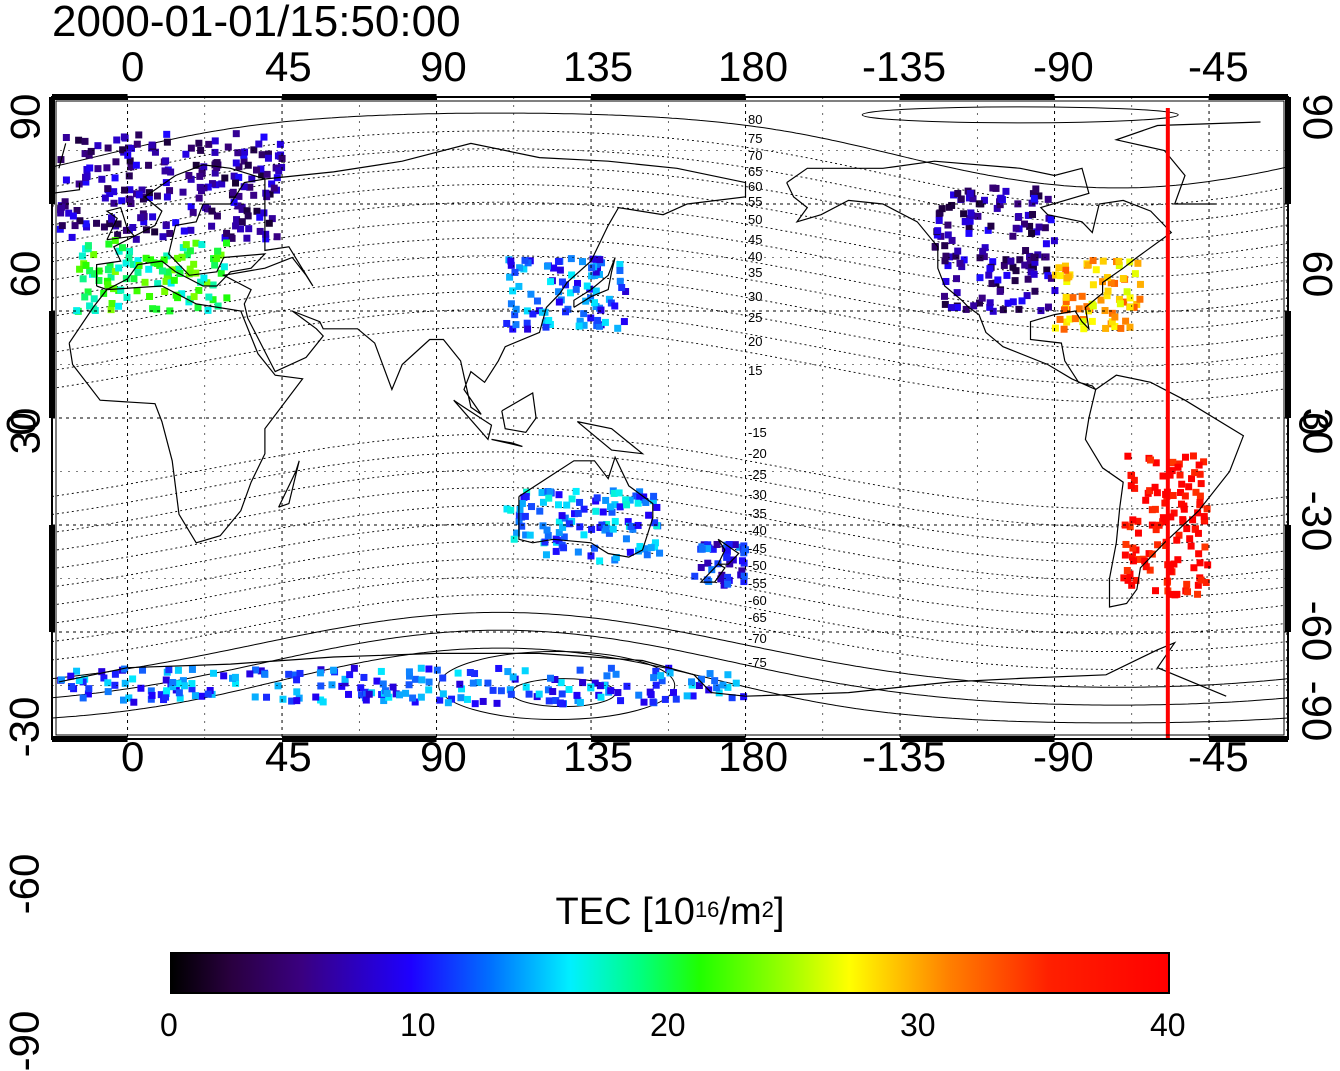 The image size is (1340, 1071). What do you see at coordinates (52, 364) in the screenshot?
I see `frame-band-left` at bounding box center [52, 364].